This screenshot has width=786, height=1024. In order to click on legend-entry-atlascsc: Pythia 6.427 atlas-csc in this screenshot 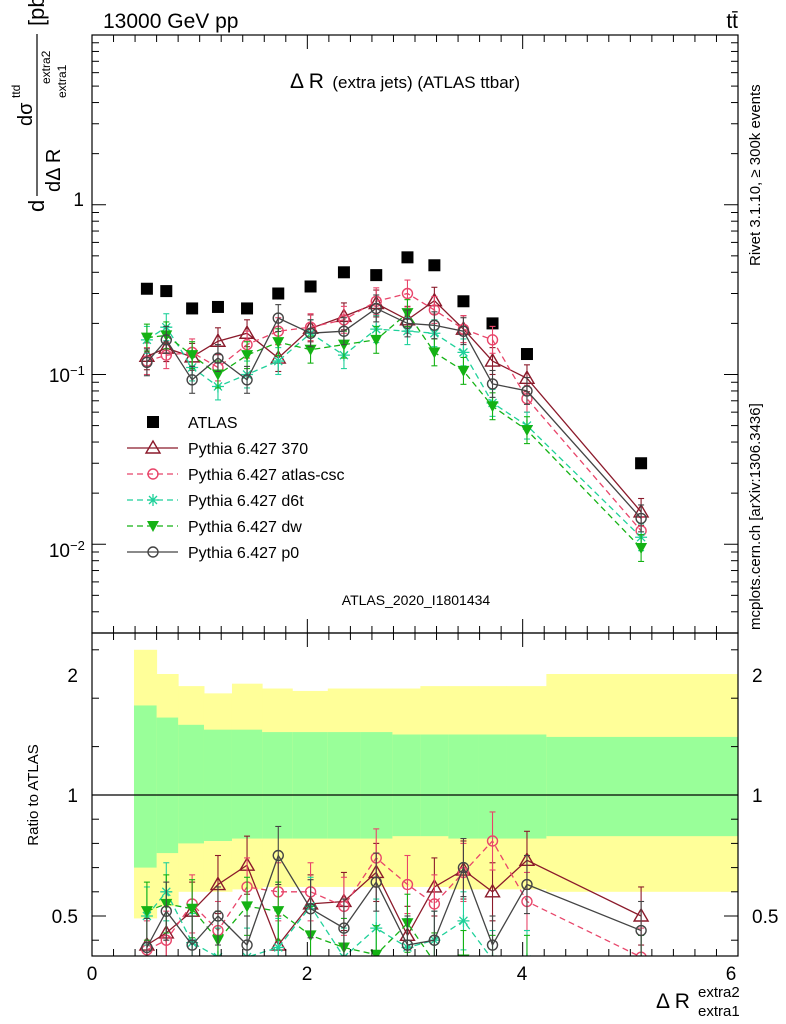, I will do `click(236, 475)`.